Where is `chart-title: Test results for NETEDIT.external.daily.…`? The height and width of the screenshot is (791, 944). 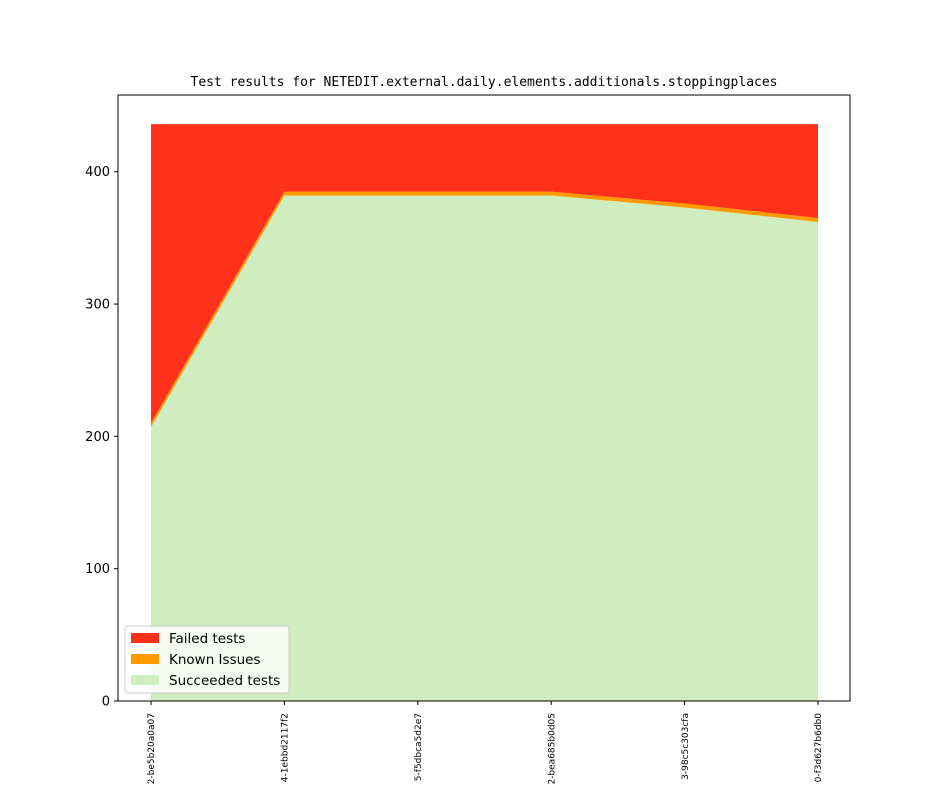
chart-title: Test results for NETEDIT.external.daily.… is located at coordinates (484, 82).